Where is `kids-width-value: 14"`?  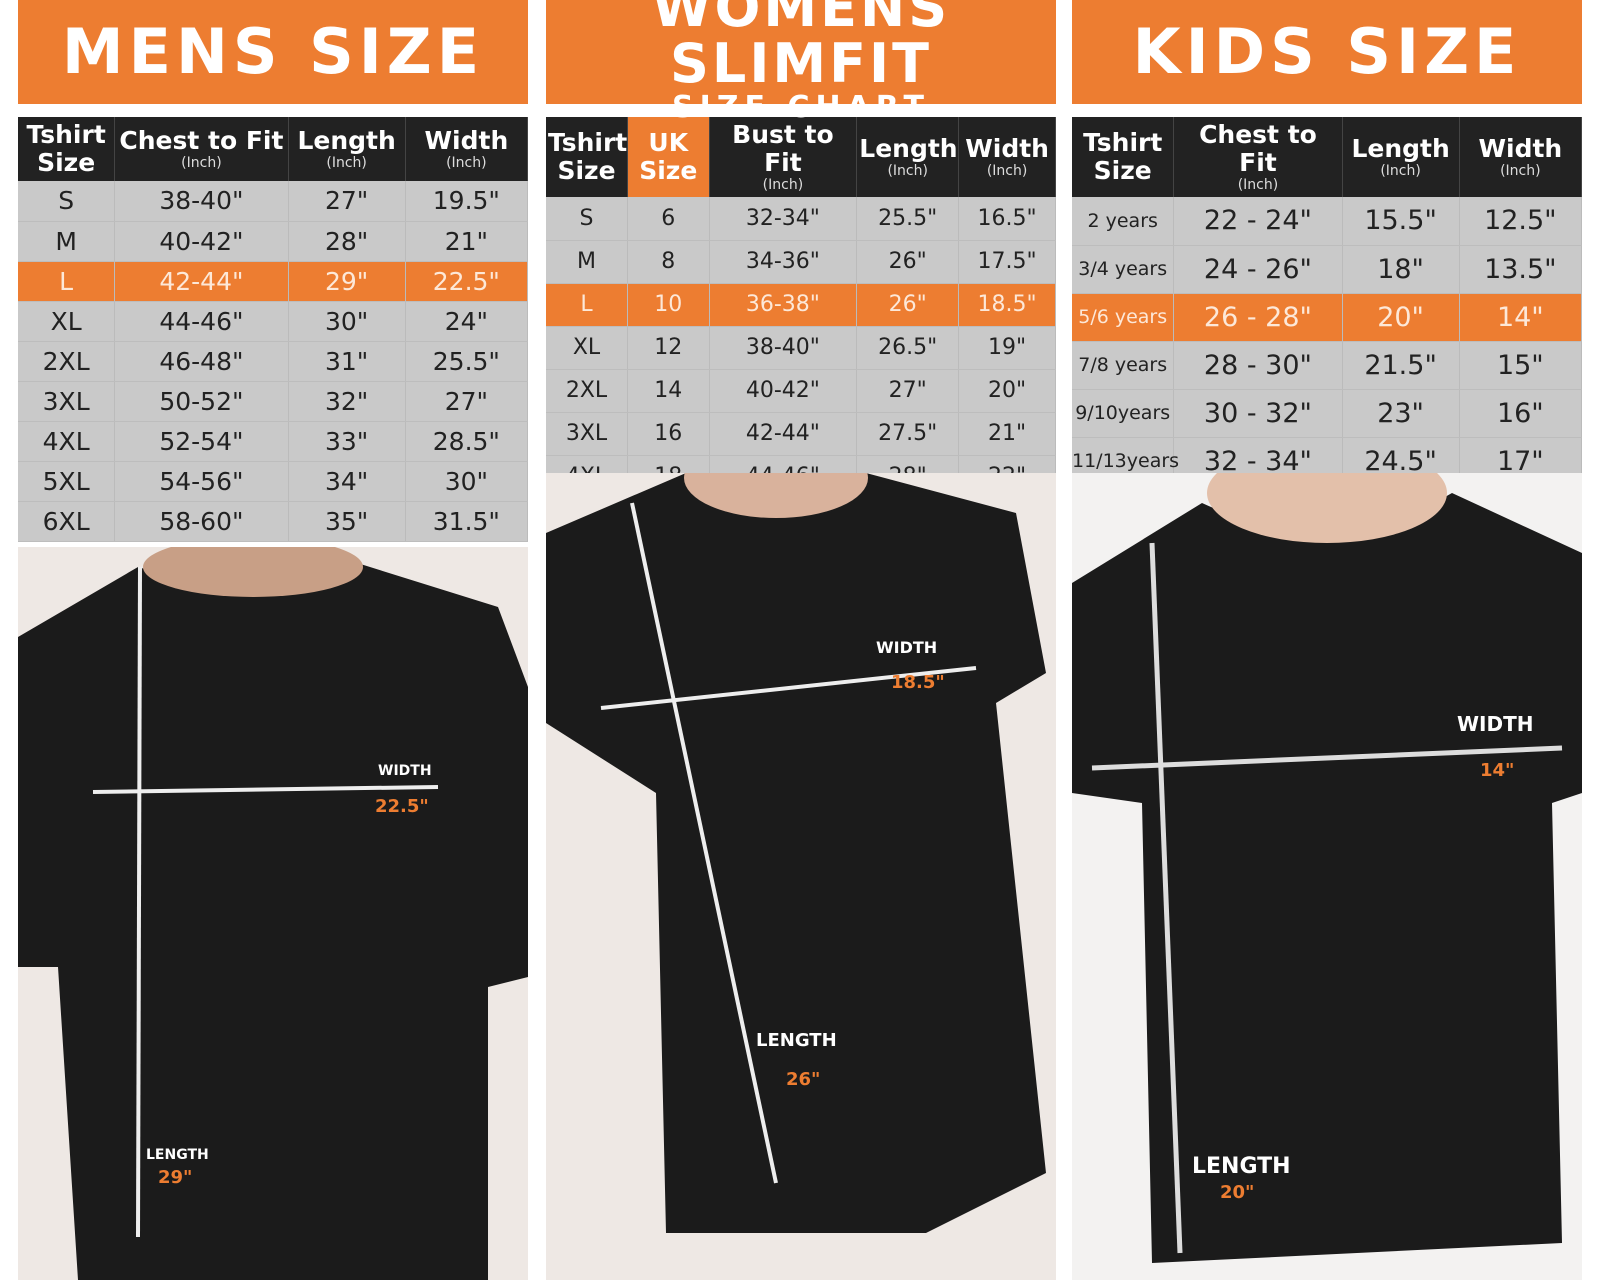
kids-width-value: 14" is located at coordinates (1497, 770).